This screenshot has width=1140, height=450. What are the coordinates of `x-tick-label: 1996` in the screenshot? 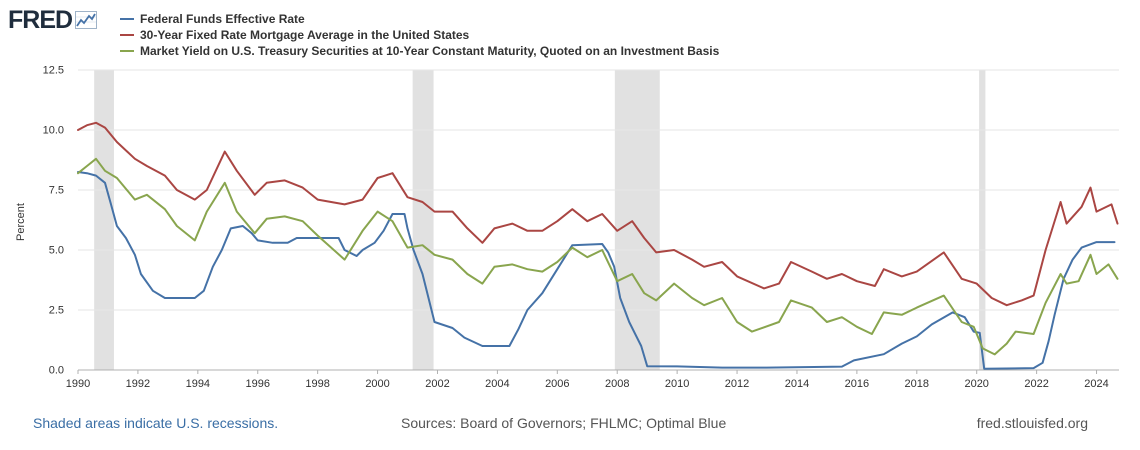 It's located at (257, 384).